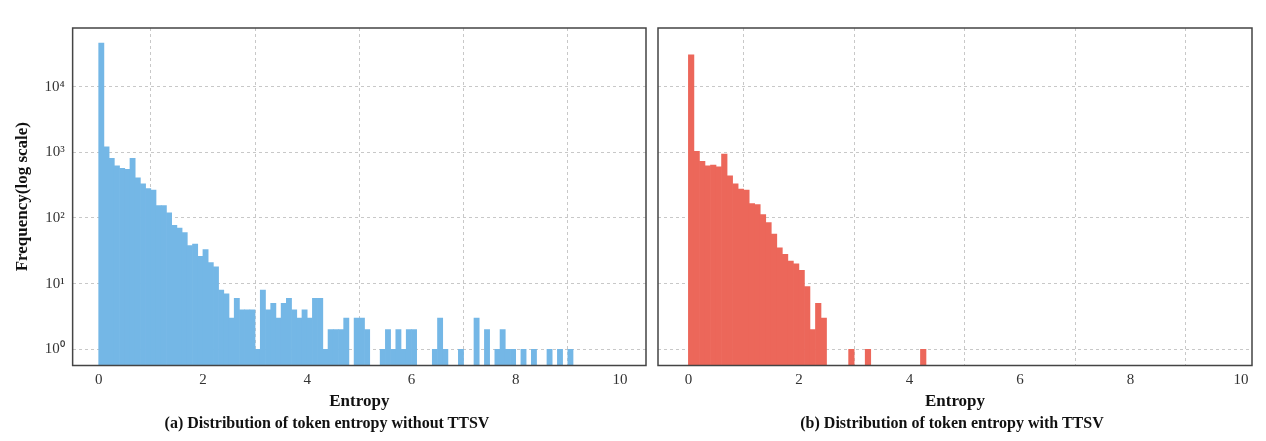 The height and width of the screenshot is (441, 1266). What do you see at coordinates (952, 422) in the screenshot?
I see `text: (b) Distribution of token entropy with TTSV` at bounding box center [952, 422].